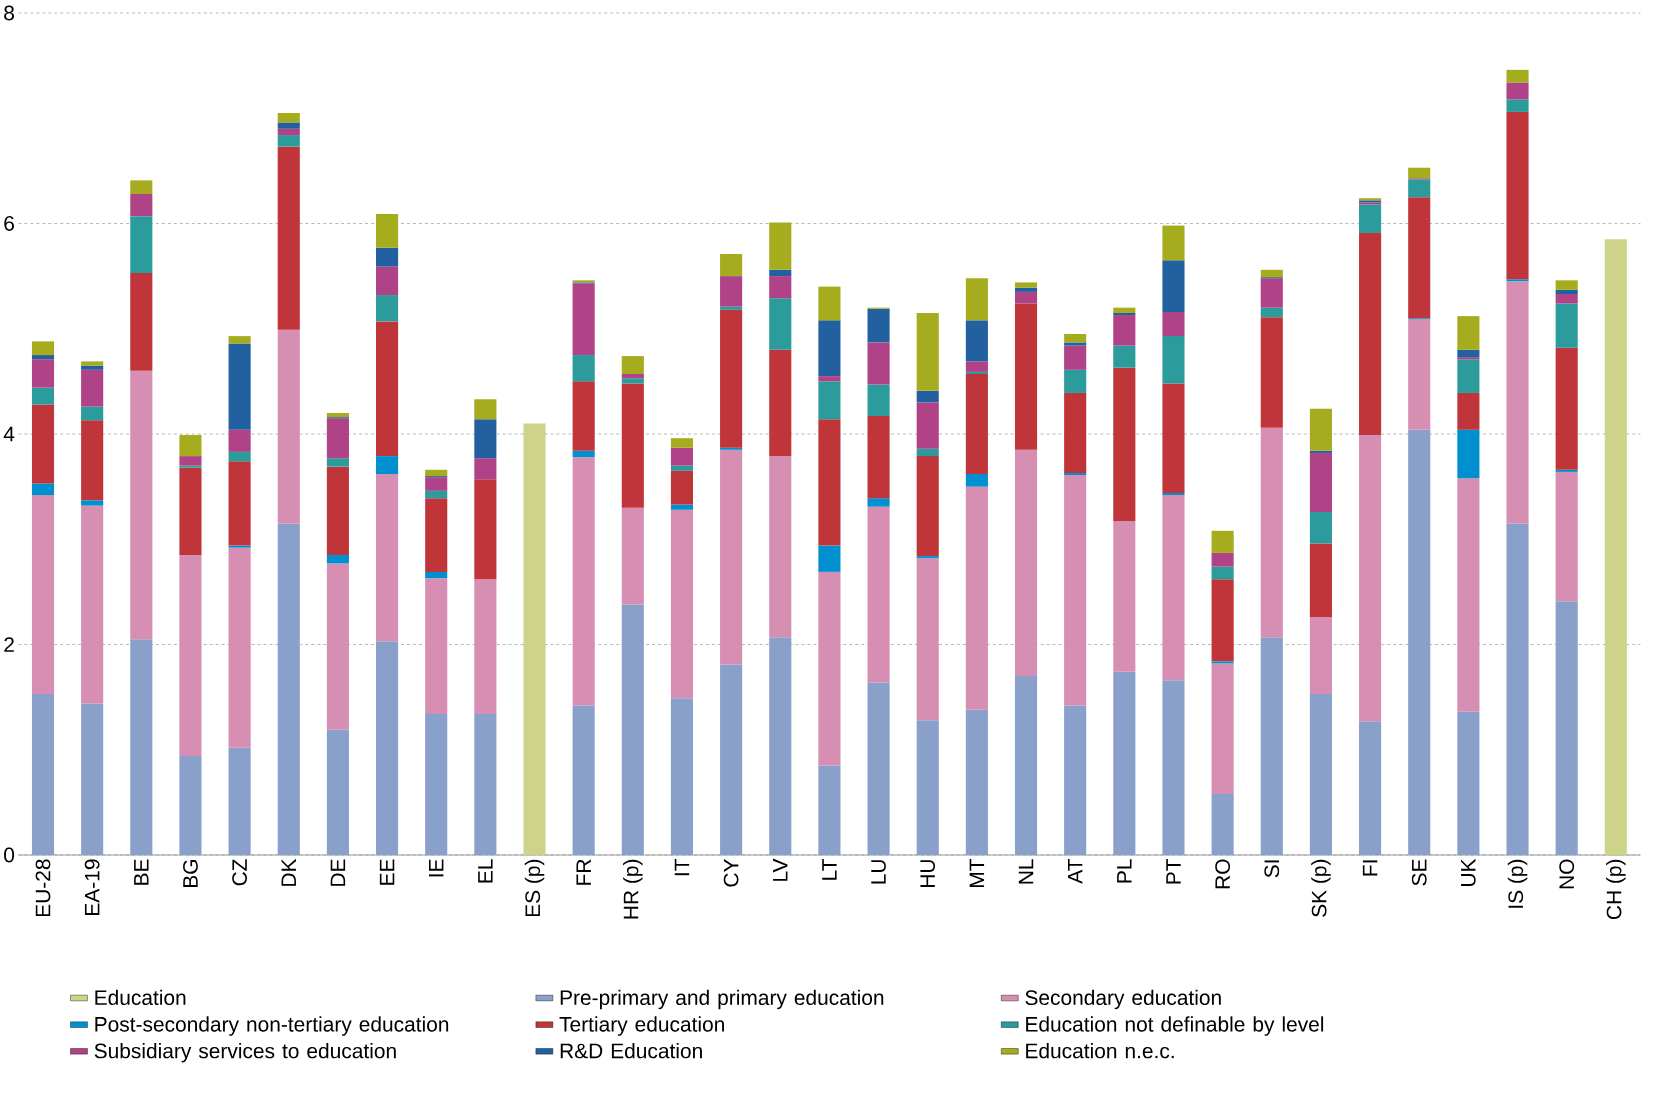 This screenshot has height=1105, width=1673. I want to click on x-tick-label: HU, so click(928, 874).